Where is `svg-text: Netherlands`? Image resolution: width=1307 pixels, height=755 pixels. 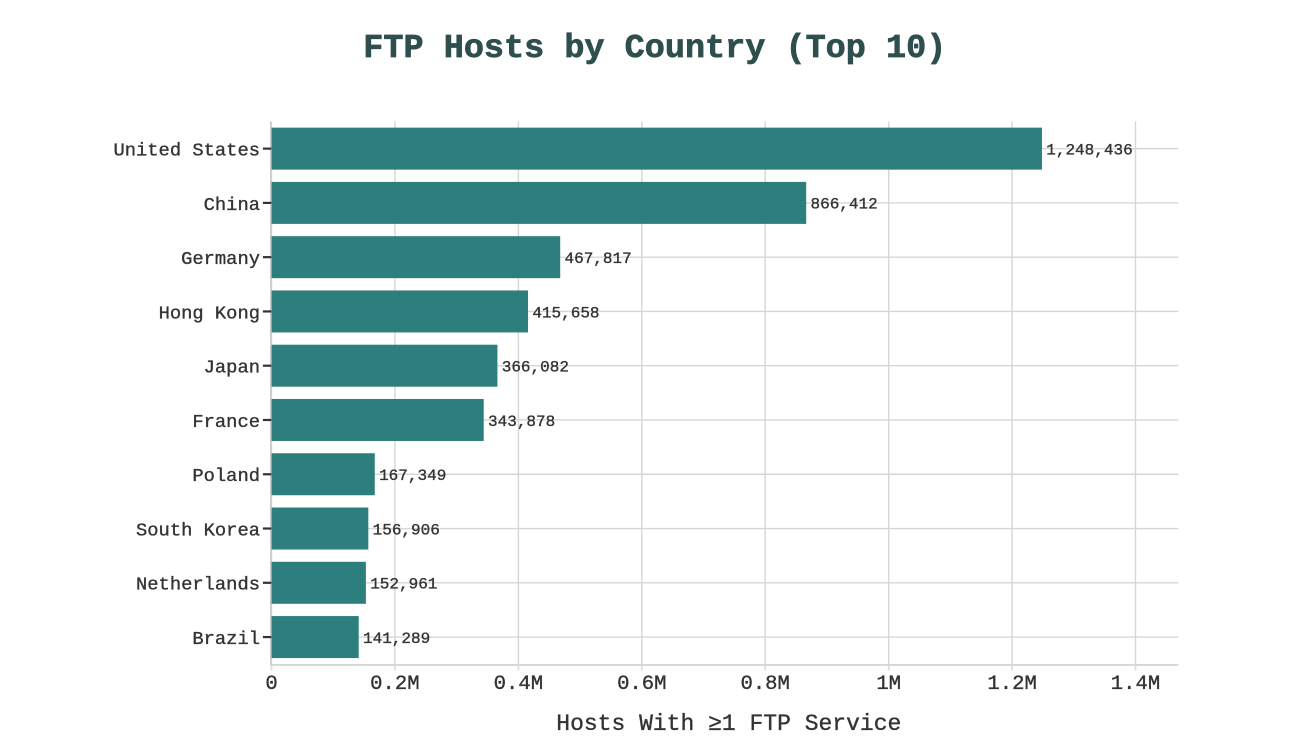
svg-text: Netherlands is located at coordinates (198, 585).